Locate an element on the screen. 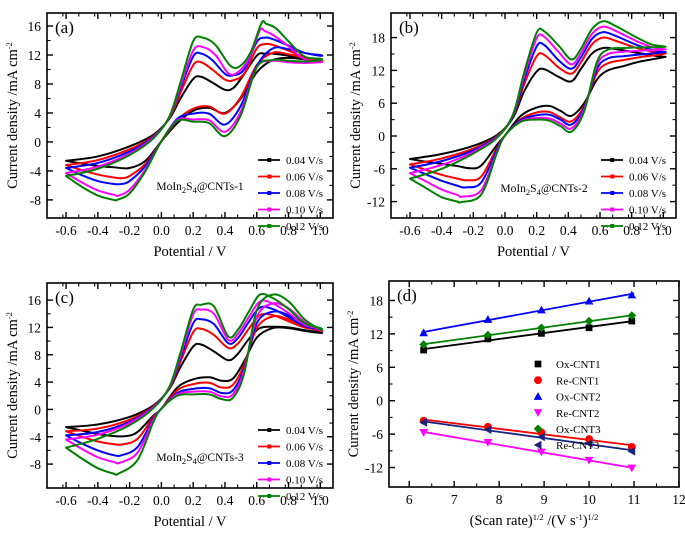 The height and width of the screenshot is (538, 685). y-tick-label: -4 is located at coordinates (35, 437).